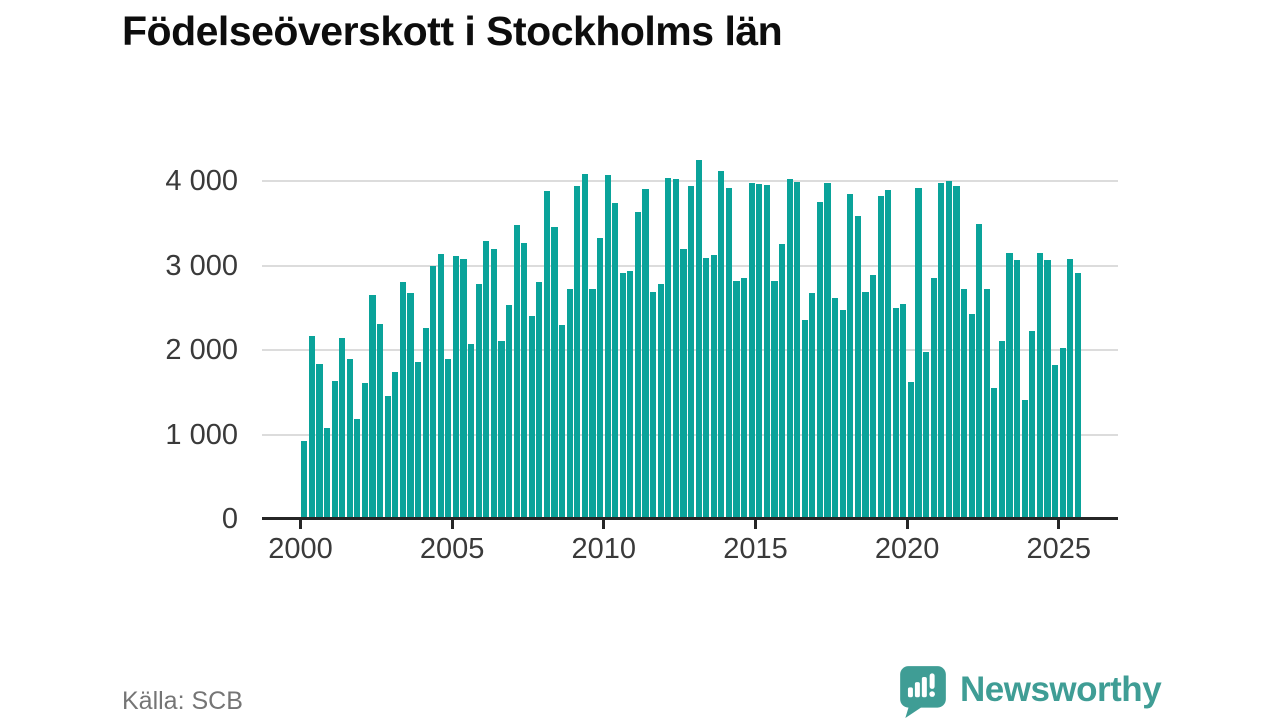 The height and width of the screenshot is (720, 1280). I want to click on exclamation-dot-glyph, so click(932, 694).